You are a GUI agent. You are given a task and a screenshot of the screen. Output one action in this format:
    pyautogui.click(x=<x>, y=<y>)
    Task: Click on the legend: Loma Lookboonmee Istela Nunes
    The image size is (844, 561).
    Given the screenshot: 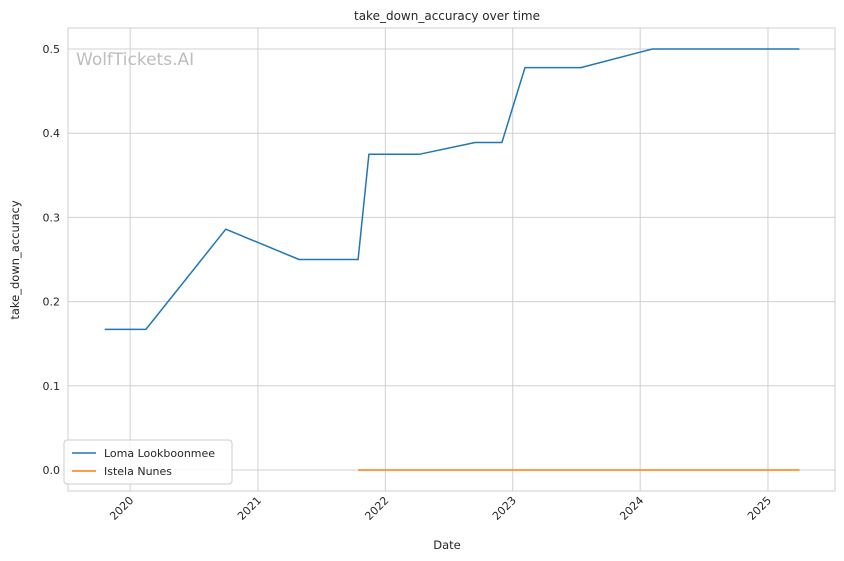 What is the action you would take?
    pyautogui.click(x=148, y=462)
    